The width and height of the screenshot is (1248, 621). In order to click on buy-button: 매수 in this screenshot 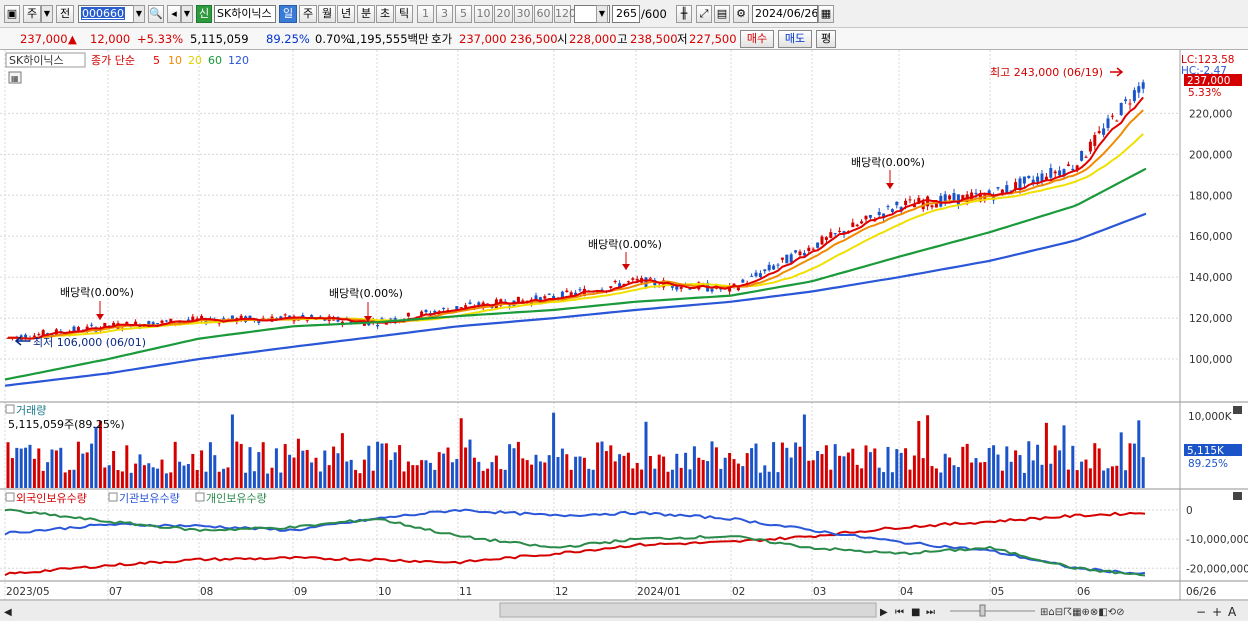, I will do `click(757, 39)`.